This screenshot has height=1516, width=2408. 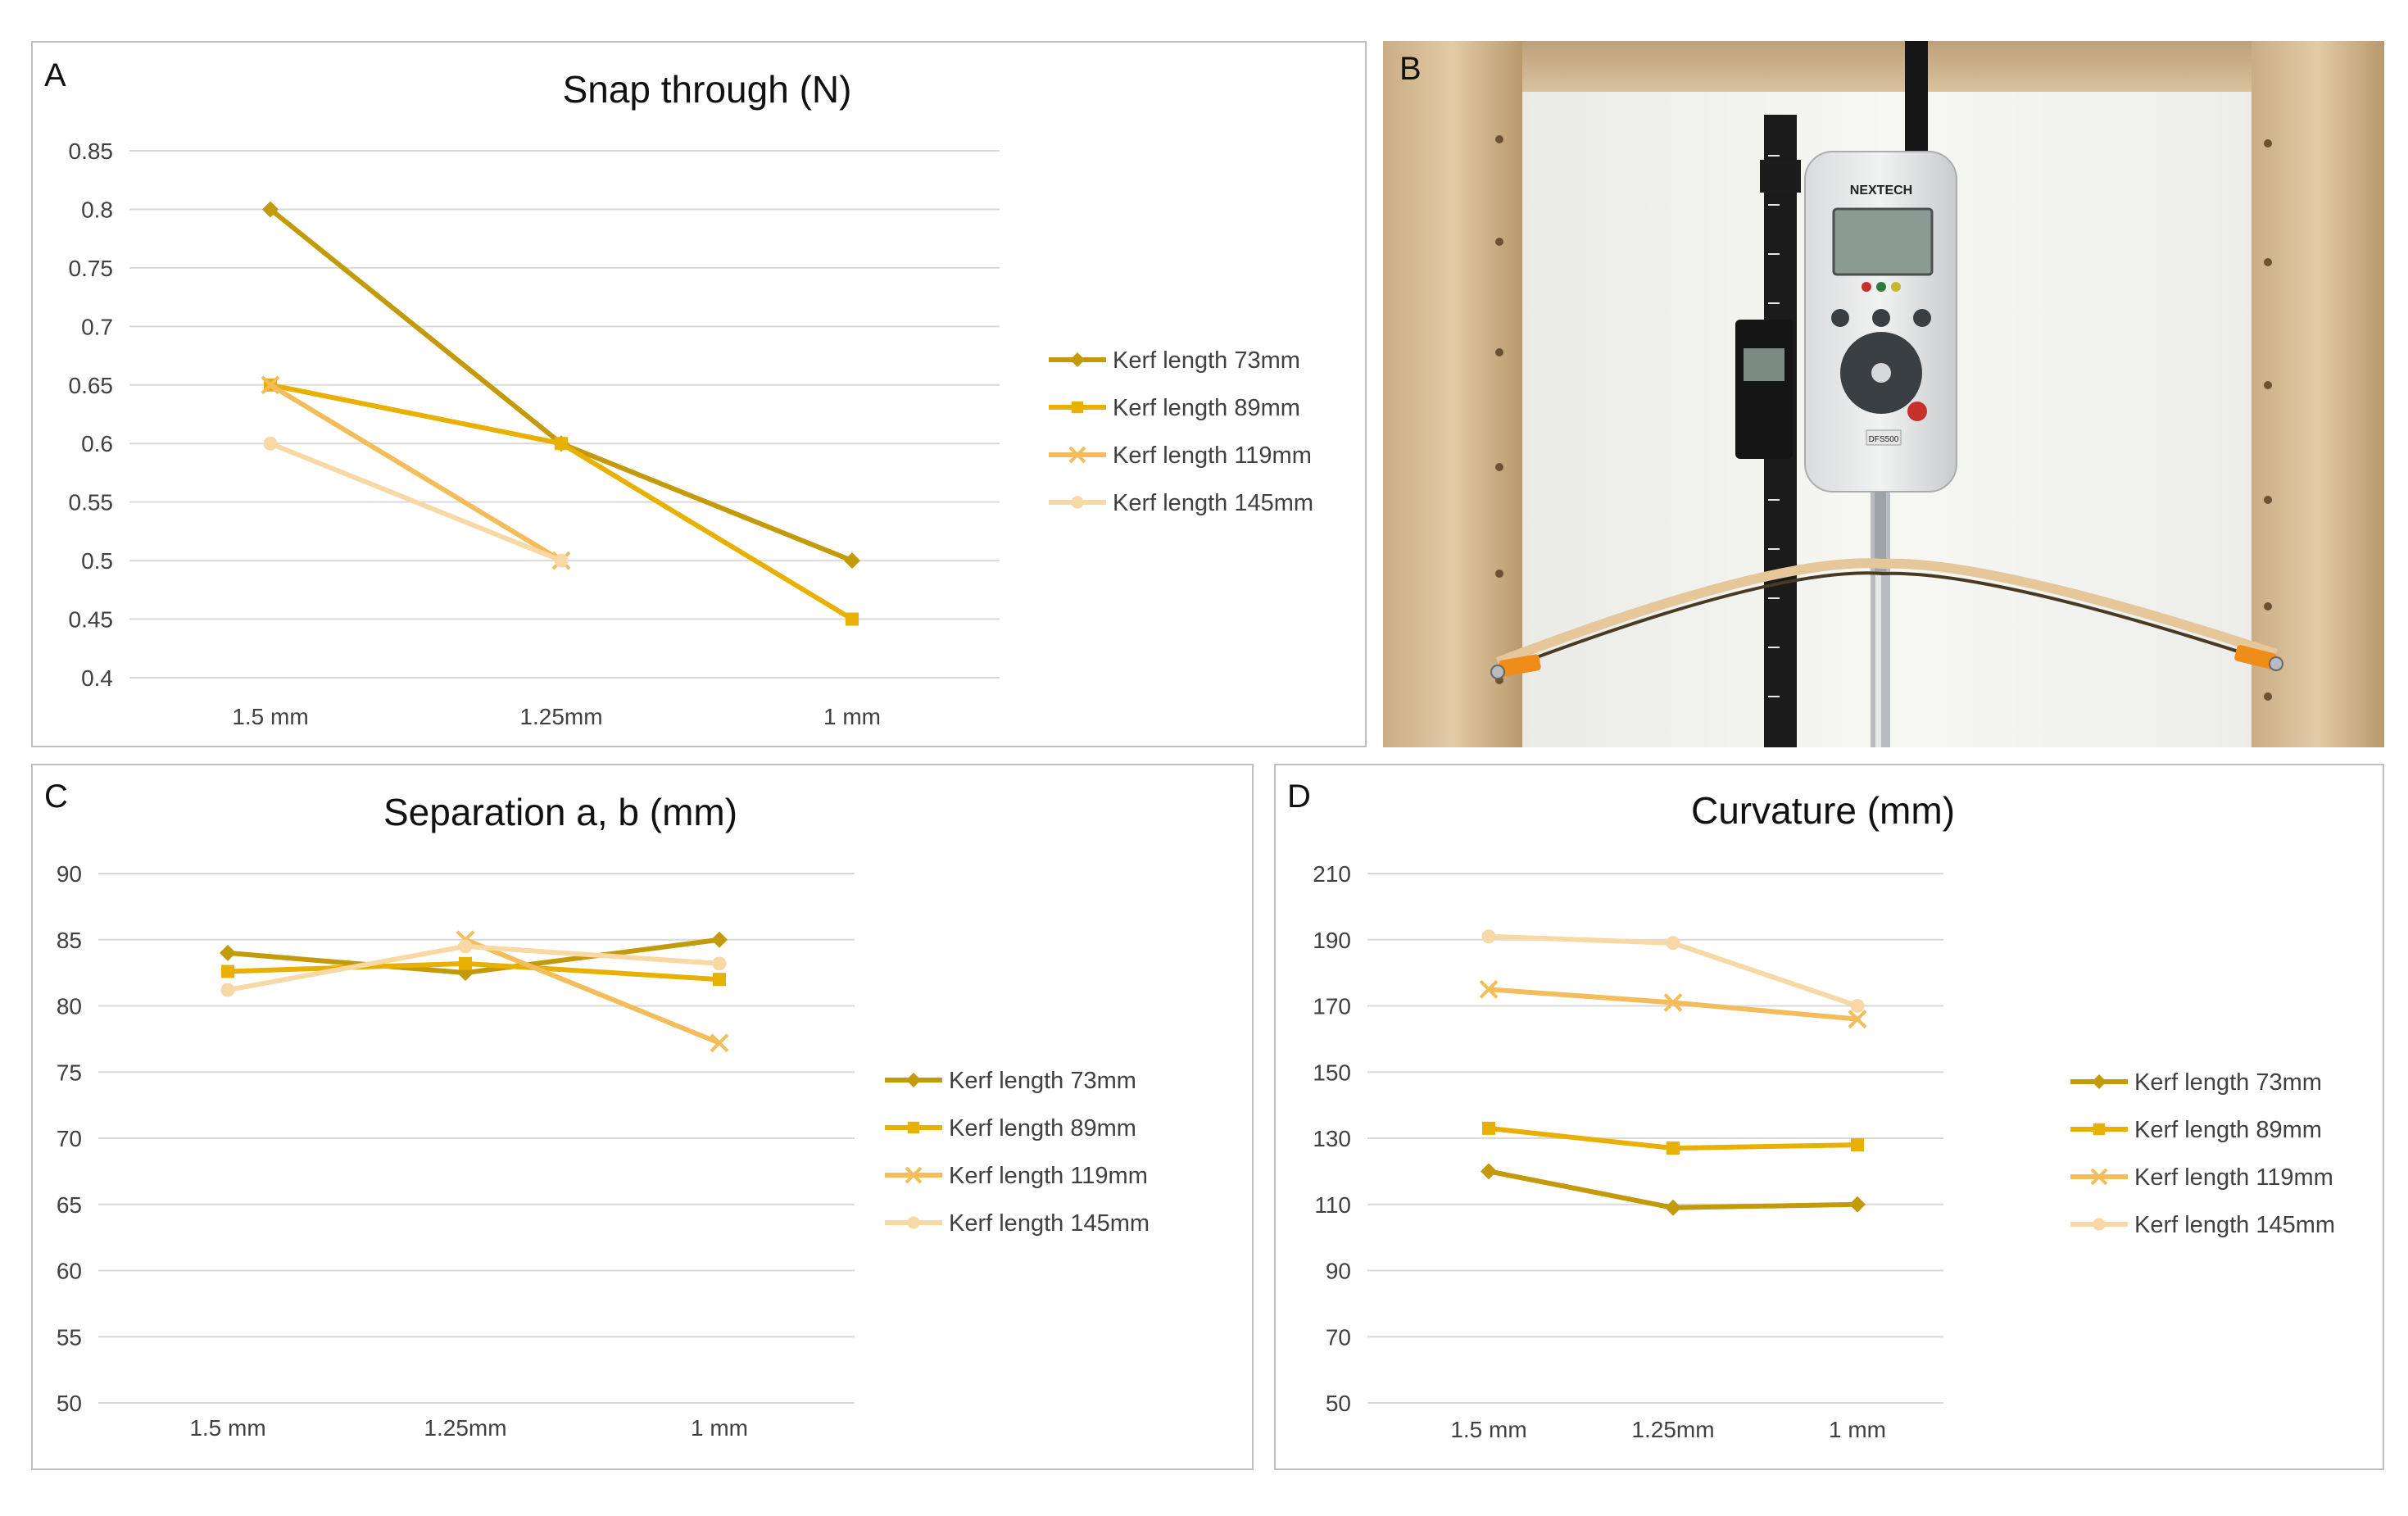 I want to click on panel-letter-b: B, so click(x=1411, y=69).